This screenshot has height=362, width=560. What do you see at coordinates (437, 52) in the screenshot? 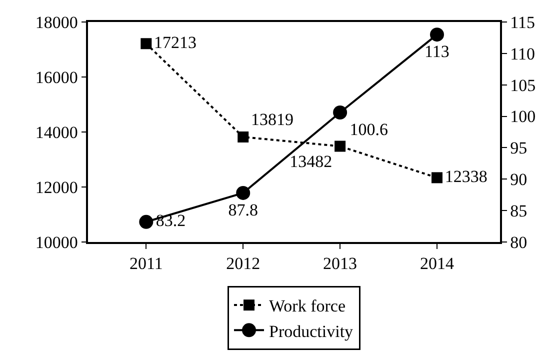
I see `data-label: 113` at bounding box center [437, 52].